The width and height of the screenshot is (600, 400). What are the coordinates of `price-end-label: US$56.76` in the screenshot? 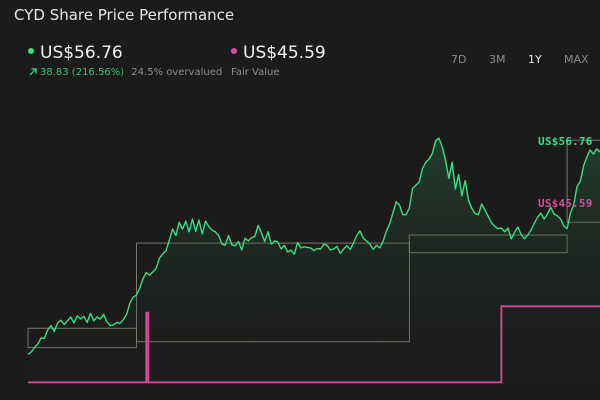 It's located at (565, 141).